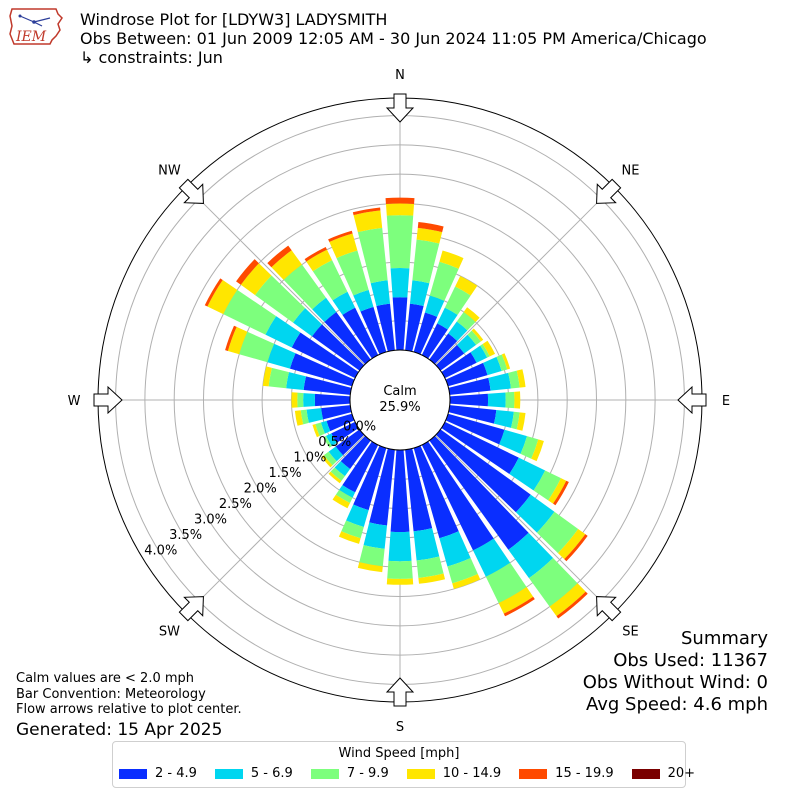 Image resolution: width=800 pixels, height=800 pixels. Describe the element at coordinates (160, 551) in the screenshot. I see `radial-tick-label: 4.0%` at that location.